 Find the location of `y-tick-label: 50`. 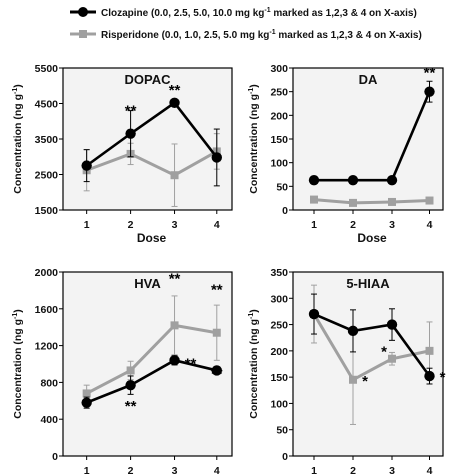

y-tick-label: 50 is located at coordinates (282, 431).